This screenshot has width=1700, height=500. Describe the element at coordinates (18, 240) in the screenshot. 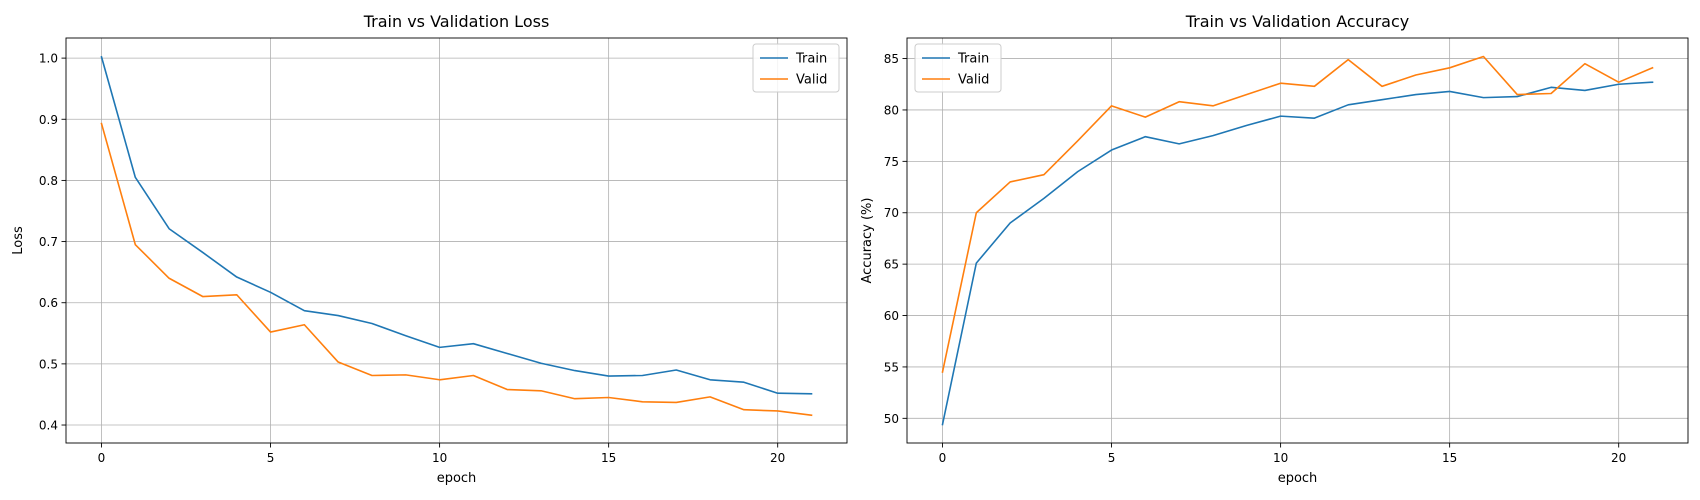

I see `y-axis-label: Loss` at that location.